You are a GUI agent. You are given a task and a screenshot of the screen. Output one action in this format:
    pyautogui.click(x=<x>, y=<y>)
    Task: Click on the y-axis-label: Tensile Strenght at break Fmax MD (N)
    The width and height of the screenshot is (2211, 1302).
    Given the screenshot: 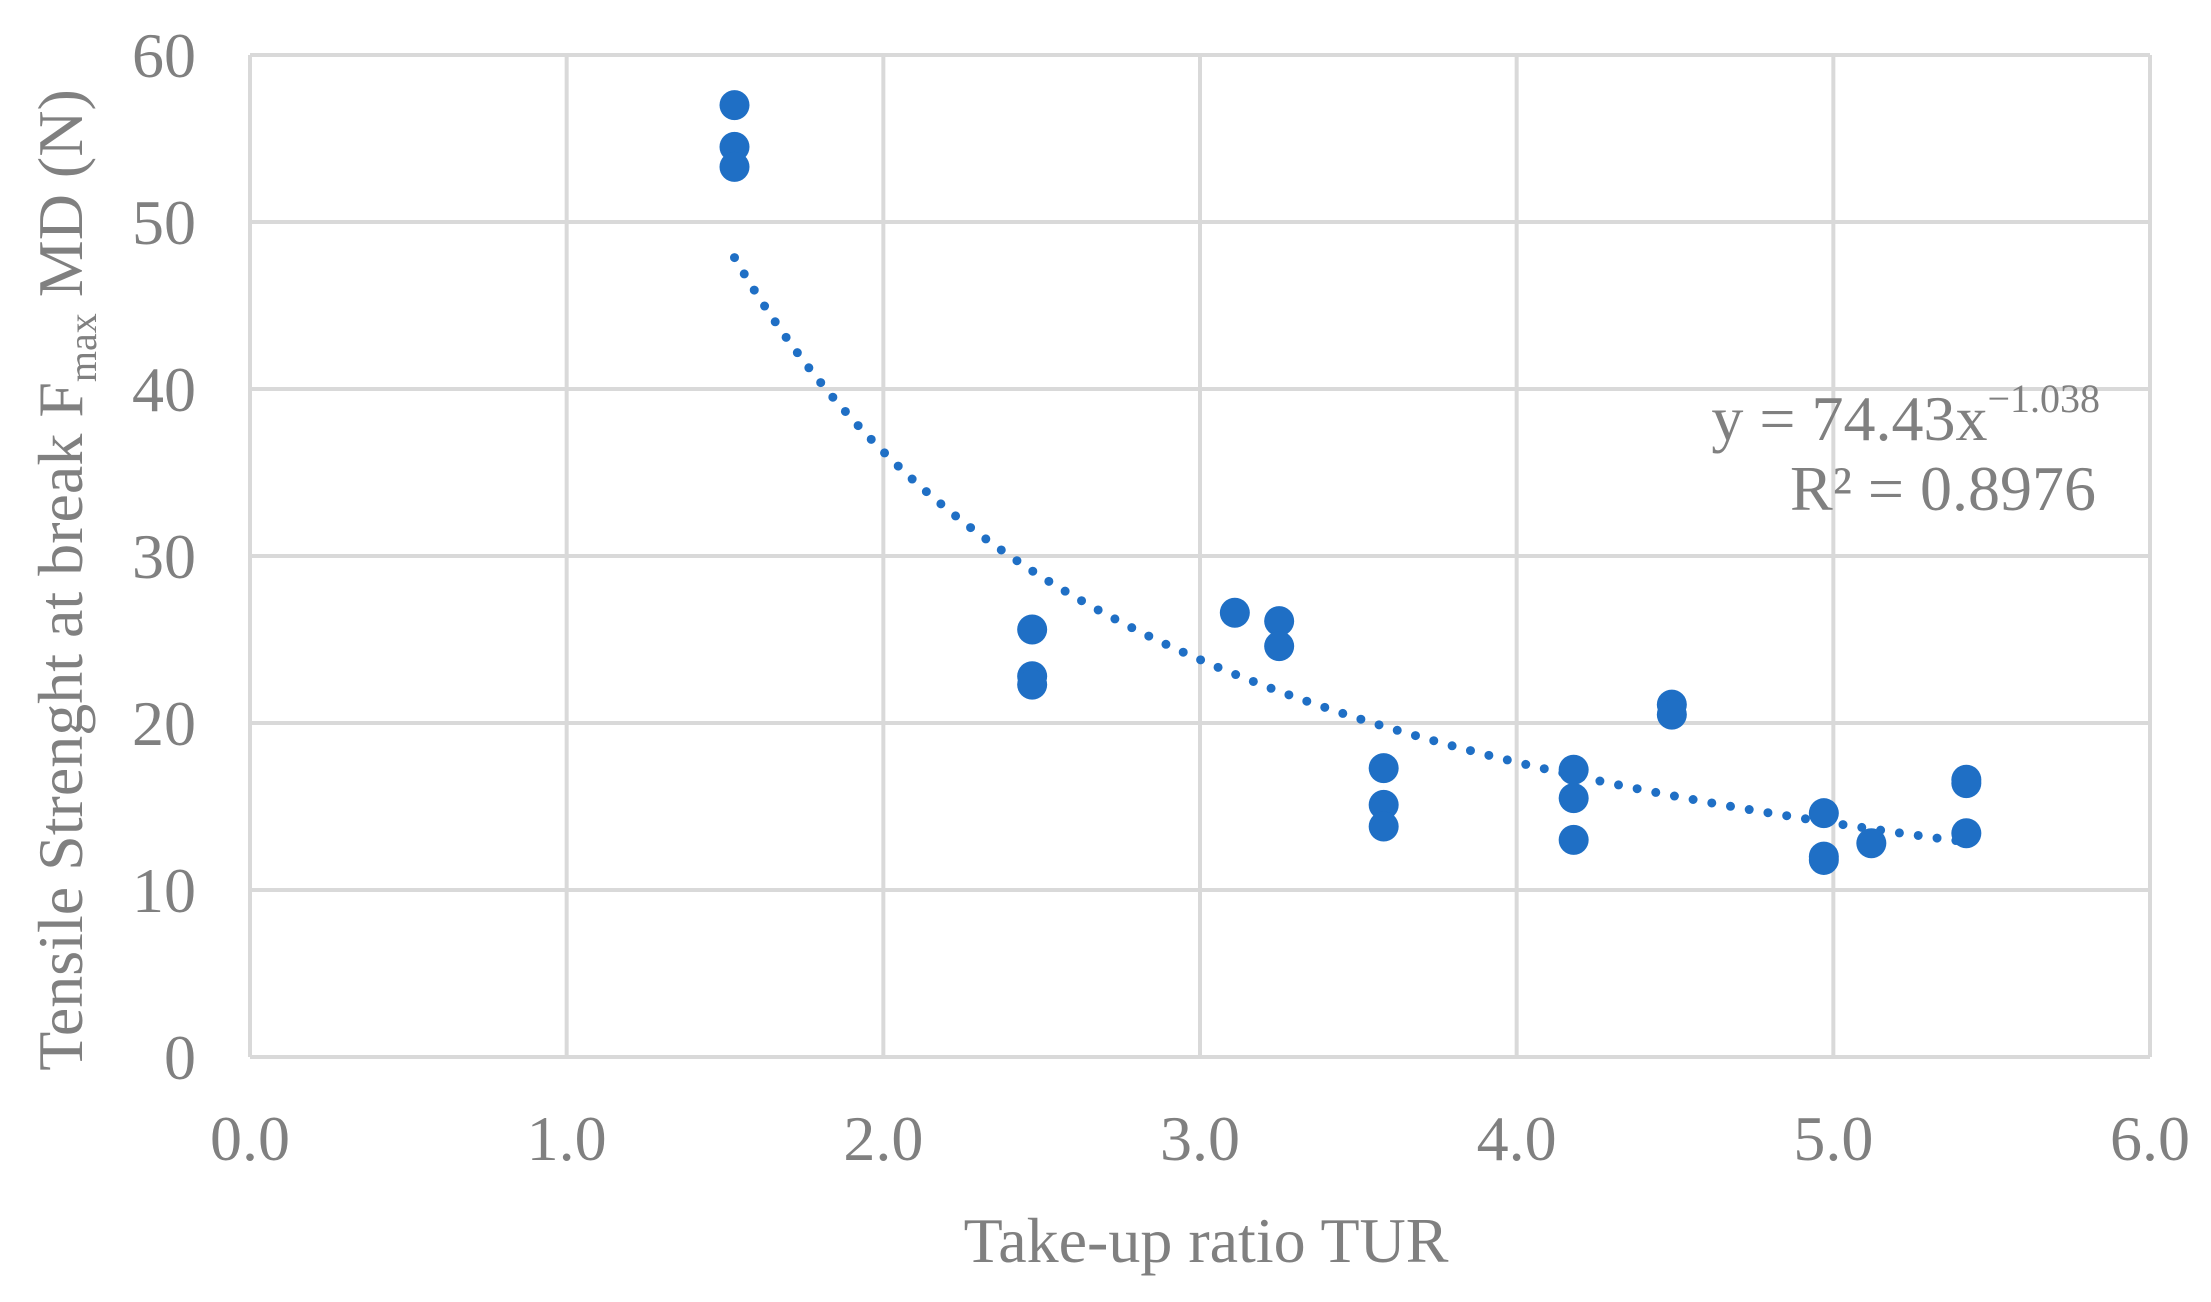 What is the action you would take?
    pyautogui.click(x=65, y=580)
    